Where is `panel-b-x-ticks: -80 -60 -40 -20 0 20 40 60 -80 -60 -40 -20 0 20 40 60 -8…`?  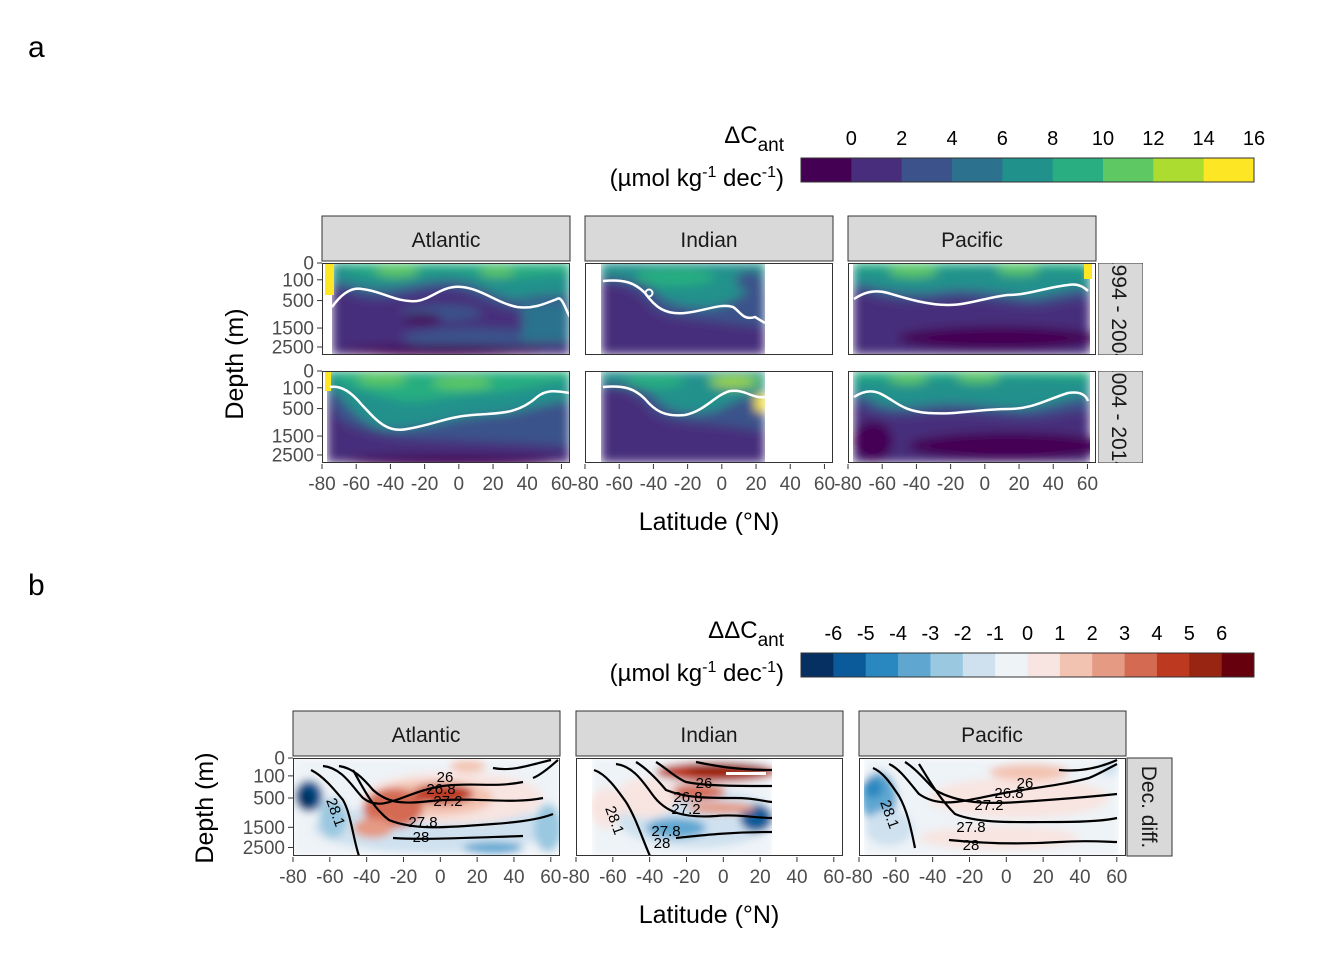 panel-b-x-ticks: -80 -60 -40 -20 0 20 40 60 -80 -60 -40 -20 0 20 40 60 -8… is located at coordinates (703, 872).